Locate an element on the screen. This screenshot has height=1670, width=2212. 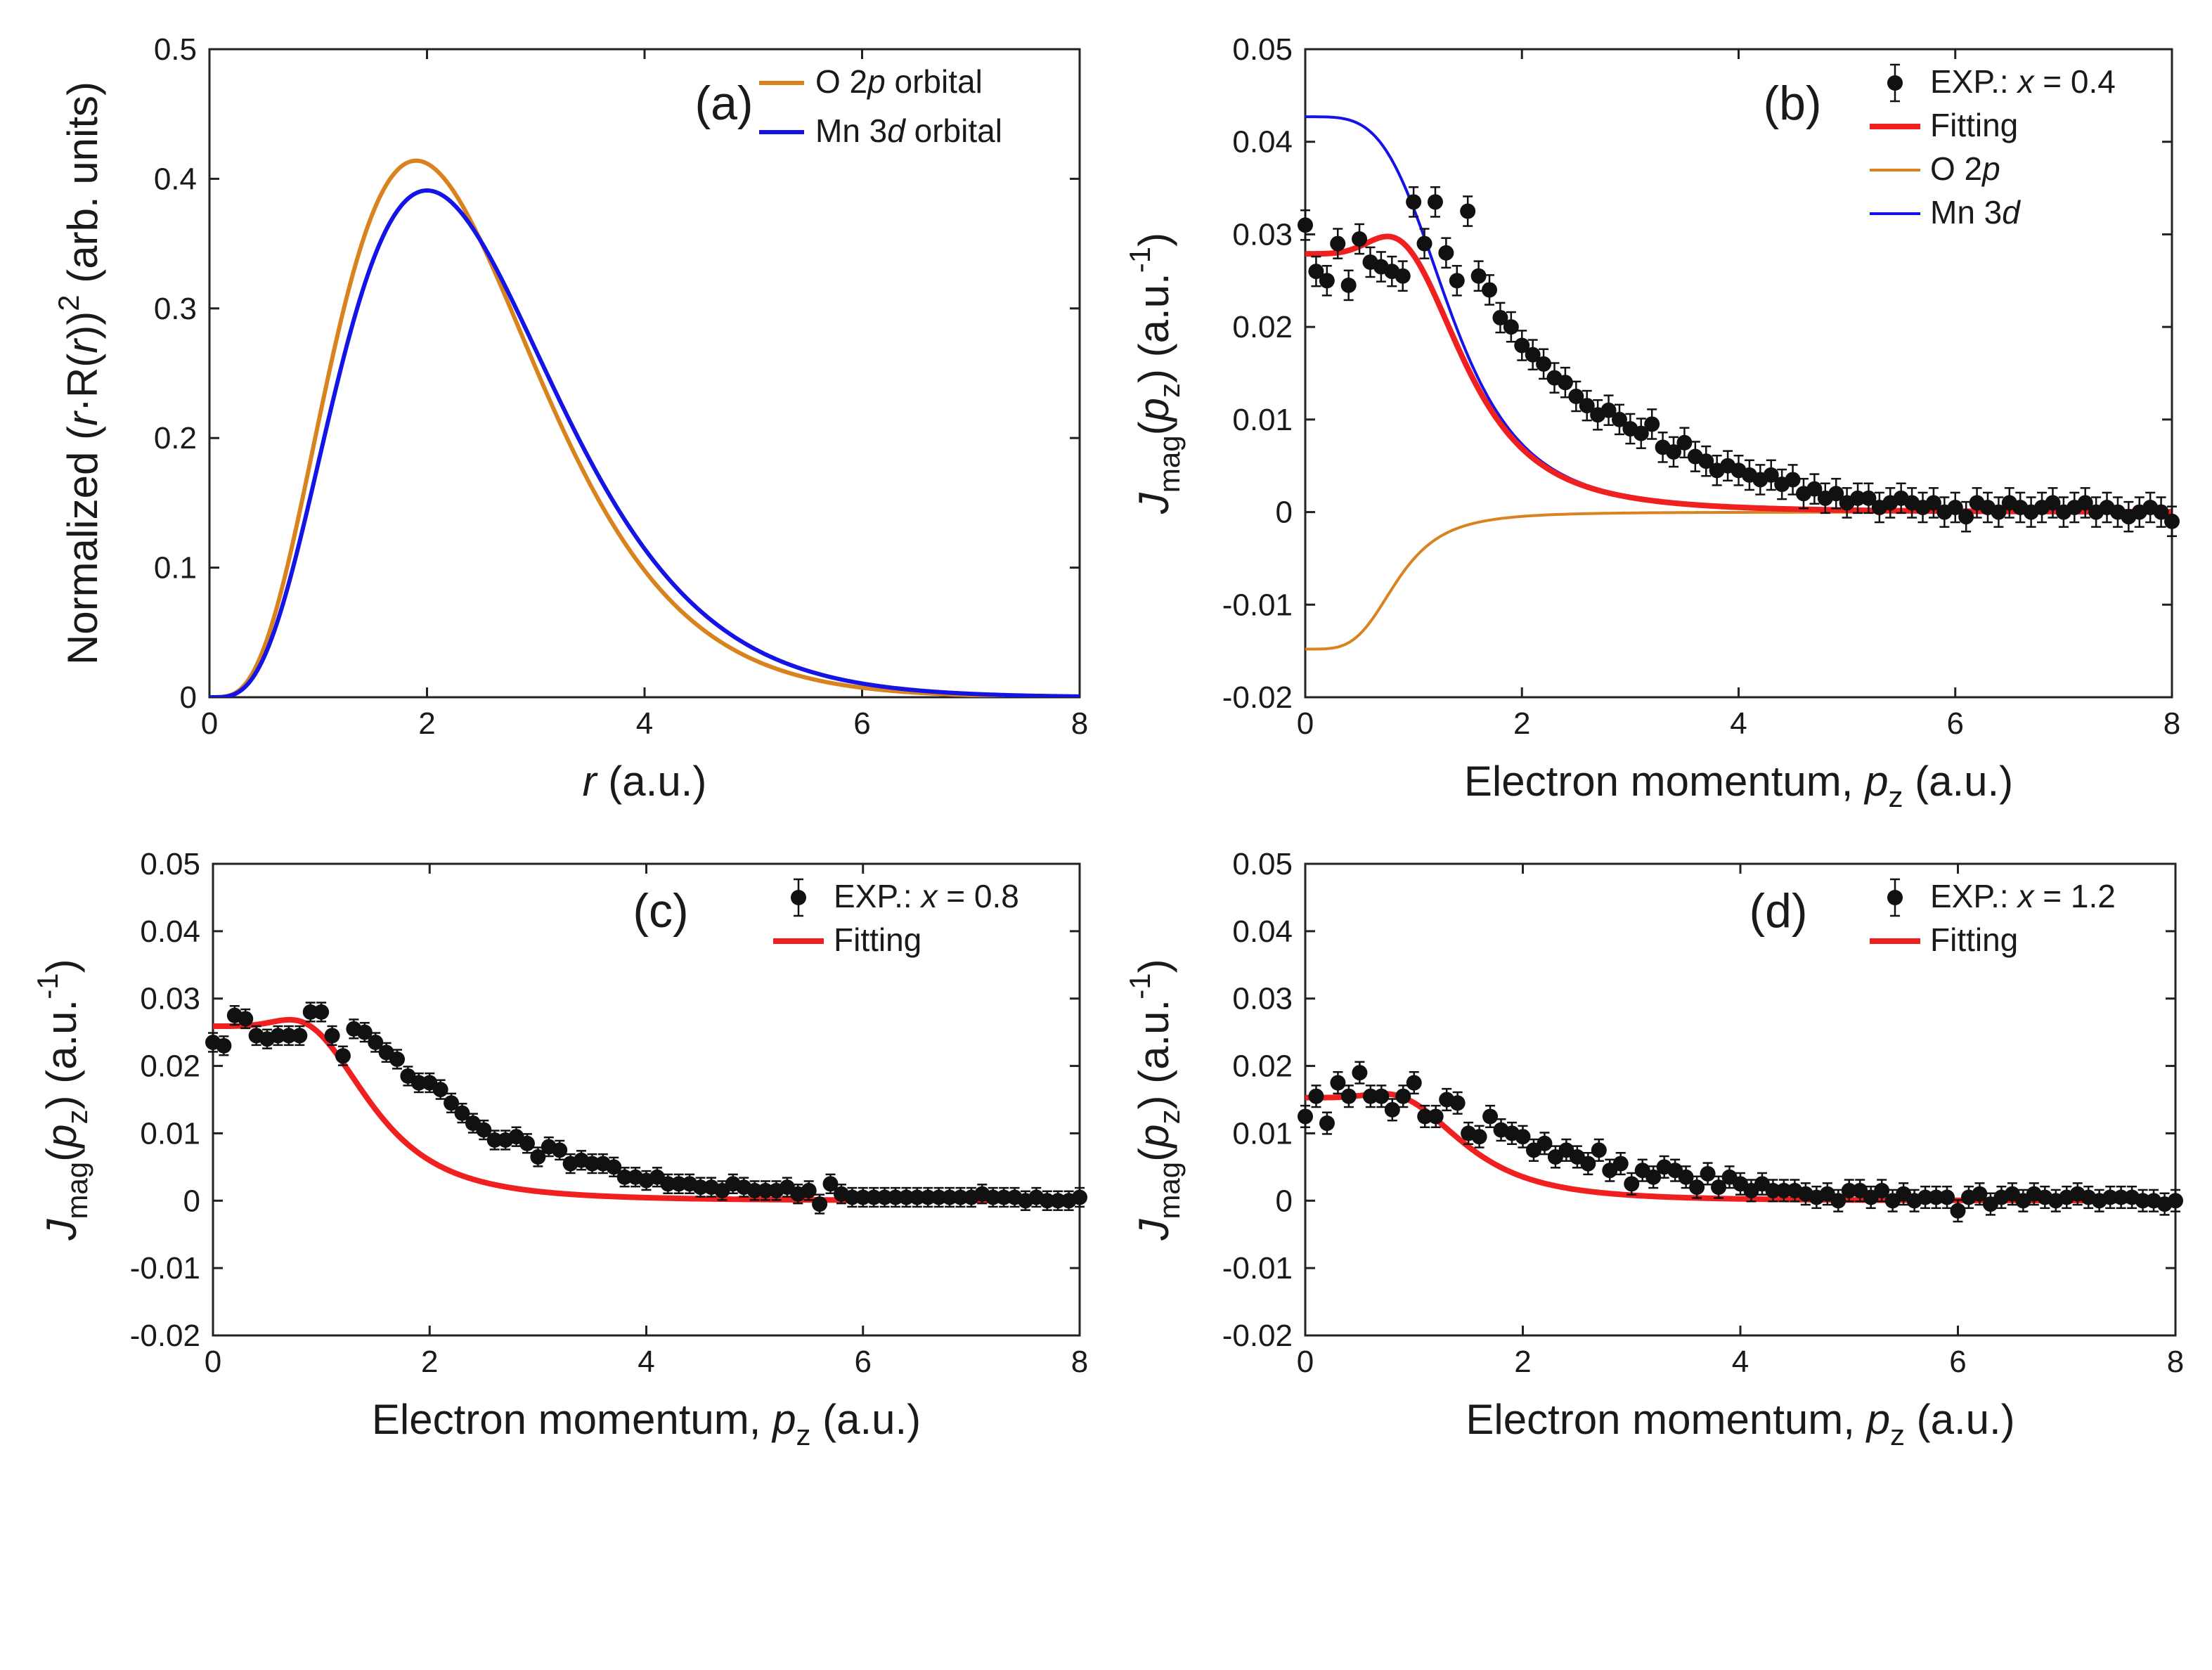
y-tick-label: 0.01 is located at coordinates (1262, 1133).